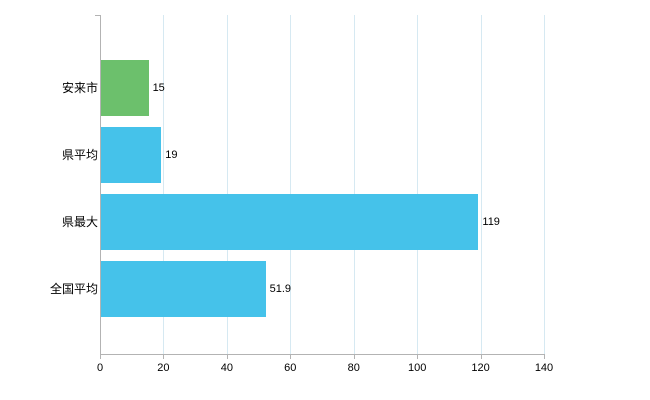  Describe the element at coordinates (544, 368) in the screenshot. I see `x-axis-tick-label: 140` at that location.